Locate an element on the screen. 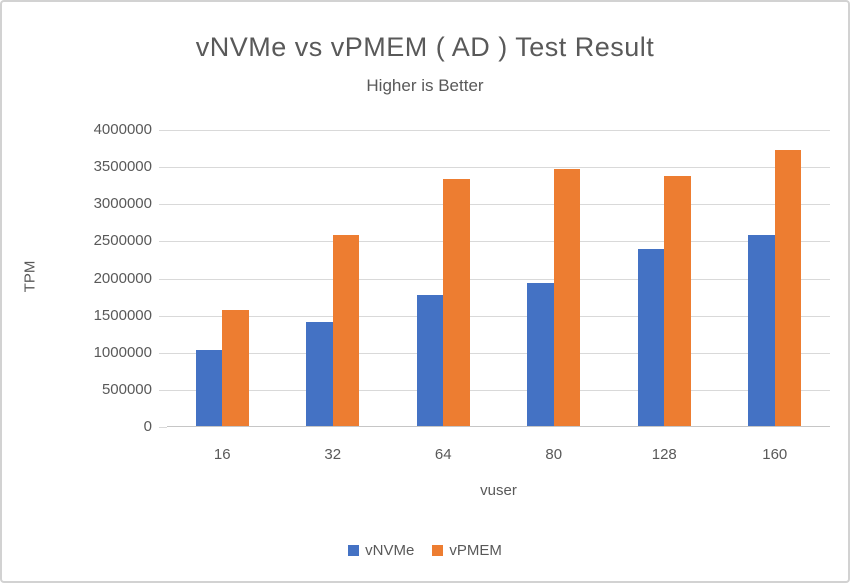 Image resolution: width=850 pixels, height=583 pixels. legend-item-vNVMe: vNVMe is located at coordinates (381, 550).